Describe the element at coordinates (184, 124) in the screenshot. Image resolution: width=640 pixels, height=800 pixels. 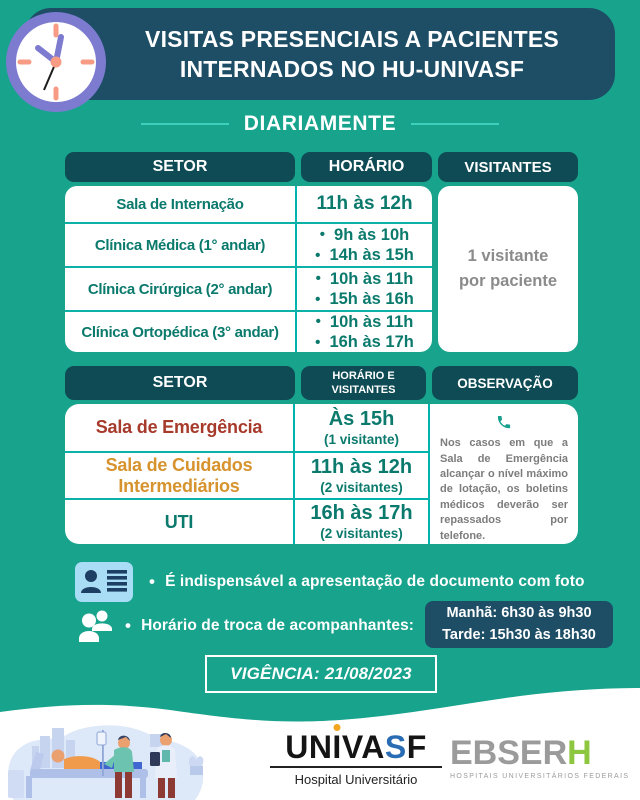
I see `divider-line-left` at that location.